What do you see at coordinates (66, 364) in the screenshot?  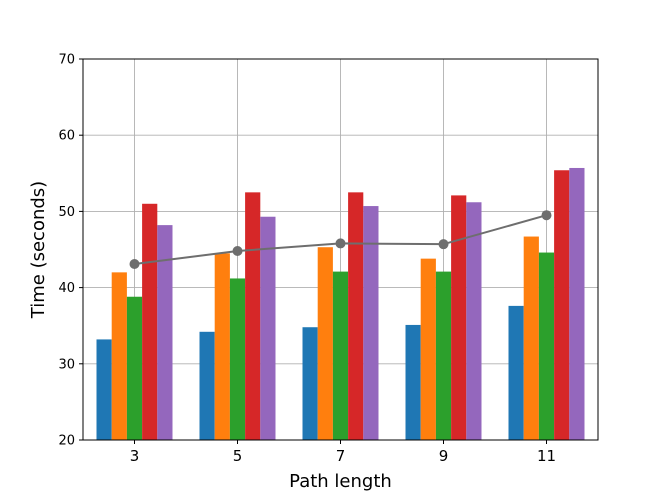 I see `y-tick-label: 30` at bounding box center [66, 364].